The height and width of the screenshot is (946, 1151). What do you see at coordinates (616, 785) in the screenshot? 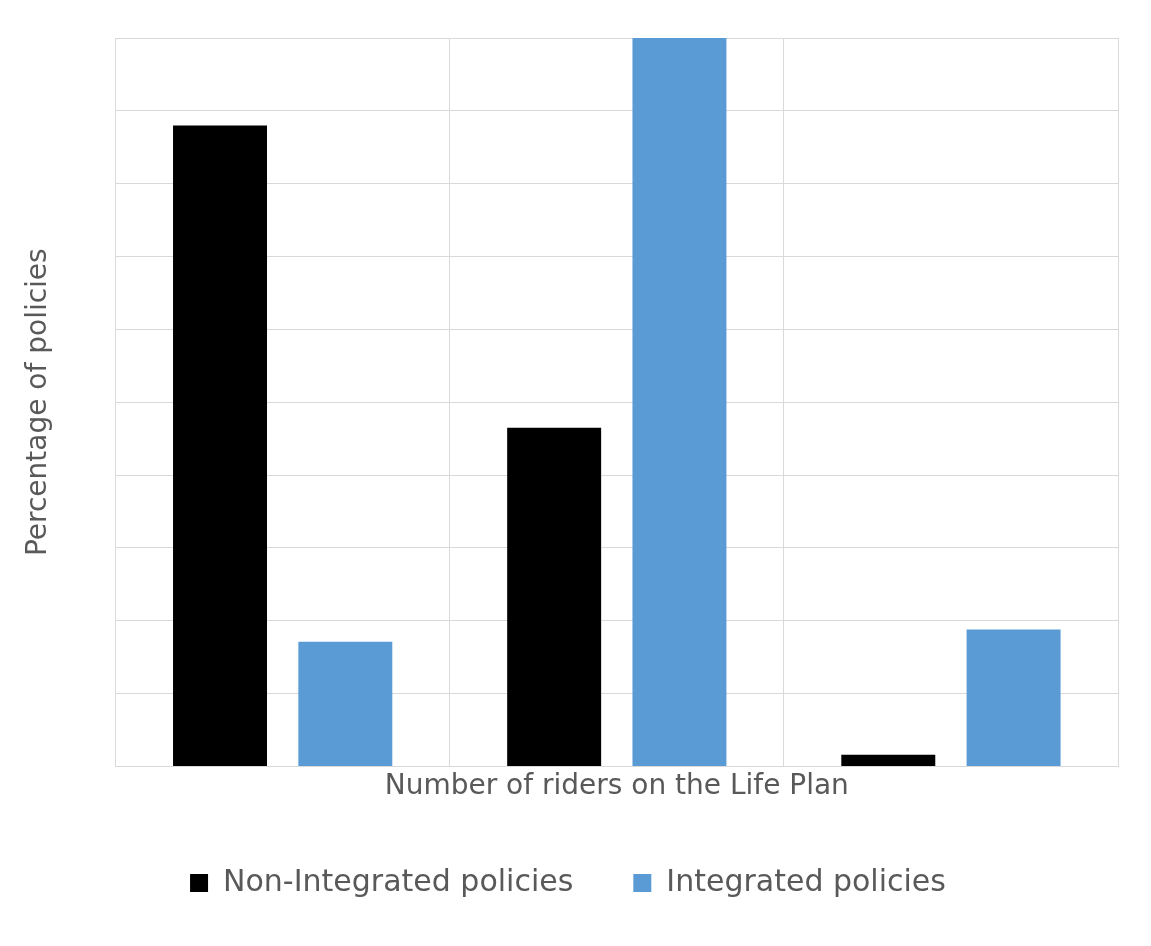
I see `x-axis-title: Number of riders on the Life Plan` at bounding box center [616, 785].